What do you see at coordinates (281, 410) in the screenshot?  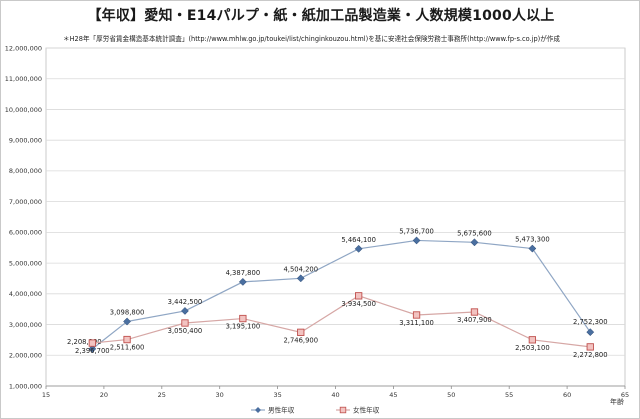 I see `legend-male-label: 男性年収` at bounding box center [281, 410].